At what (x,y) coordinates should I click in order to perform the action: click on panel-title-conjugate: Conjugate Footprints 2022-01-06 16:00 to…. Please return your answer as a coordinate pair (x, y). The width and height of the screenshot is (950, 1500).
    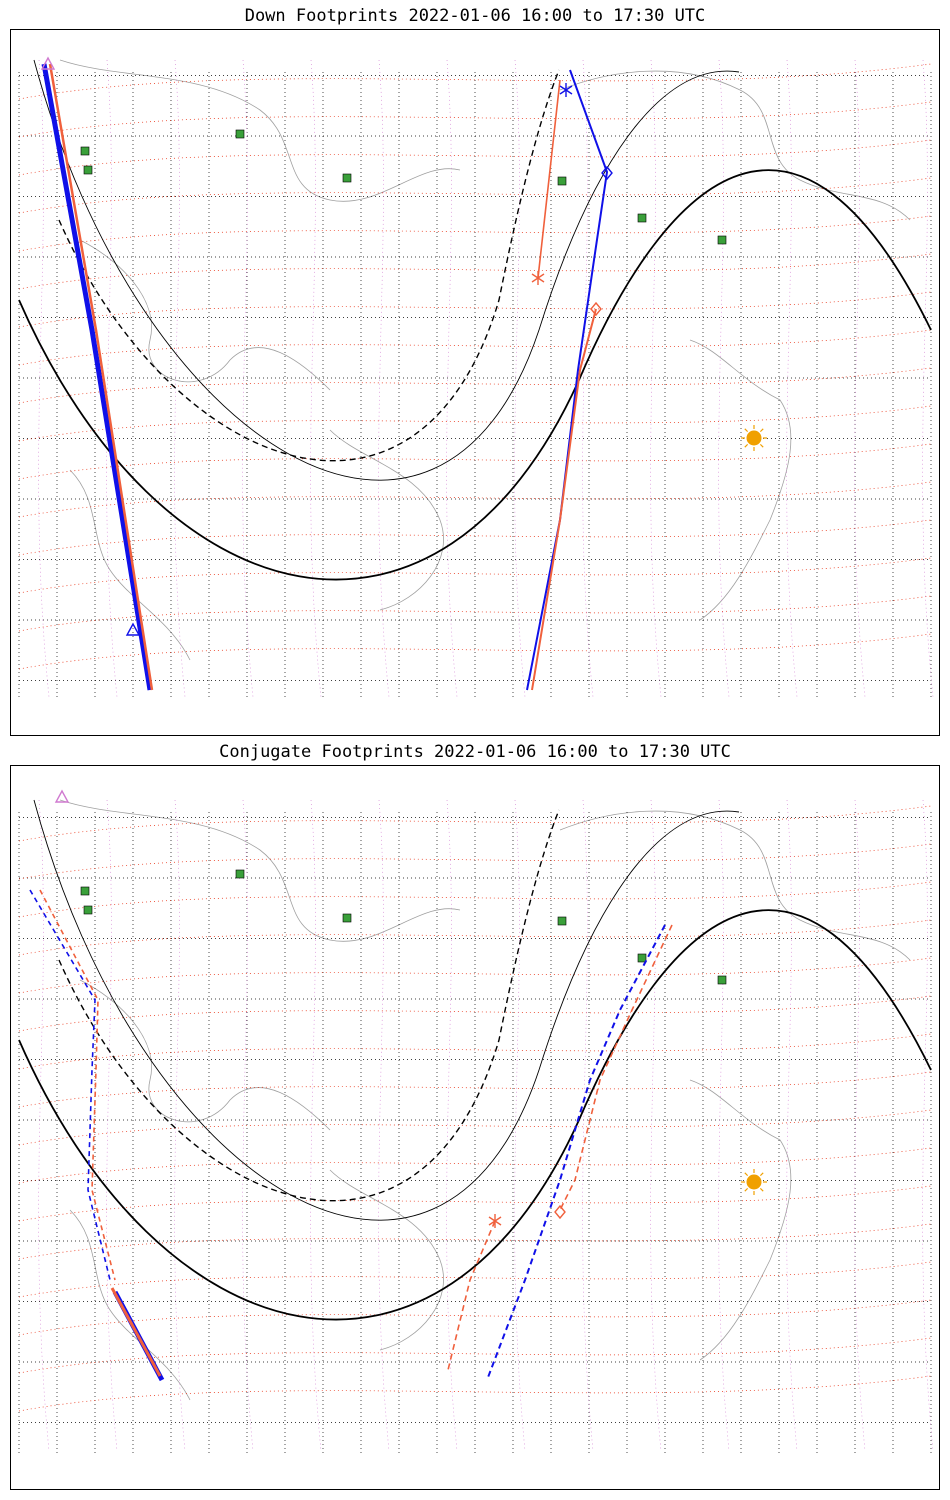
    Looking at the image, I should click on (475, 752).